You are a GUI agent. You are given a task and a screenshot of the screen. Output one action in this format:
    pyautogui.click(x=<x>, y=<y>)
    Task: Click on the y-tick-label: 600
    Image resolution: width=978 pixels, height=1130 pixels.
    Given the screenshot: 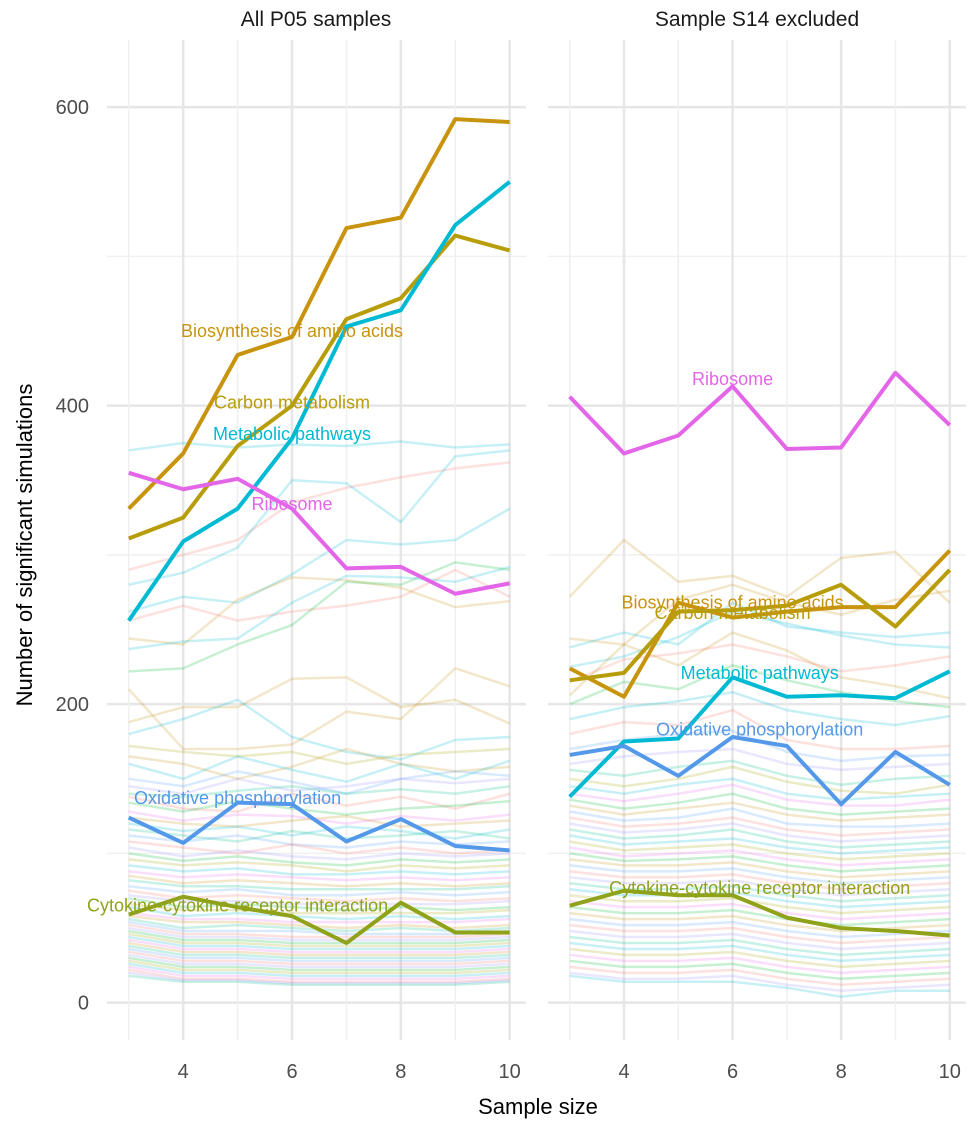 What is the action you would take?
    pyautogui.click(x=72, y=108)
    